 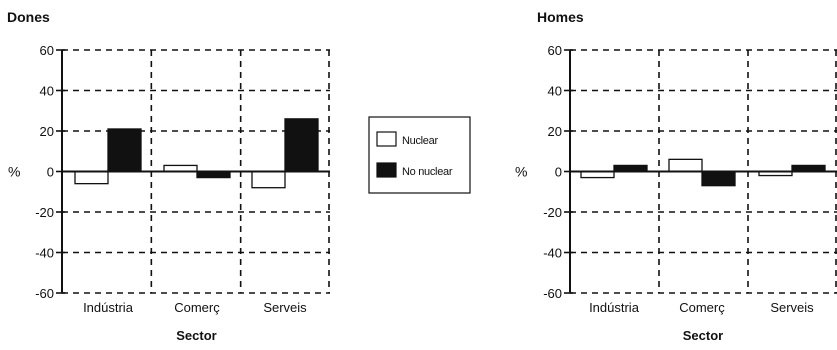 What do you see at coordinates (560, 17) in the screenshot?
I see `panel-title: Homes` at bounding box center [560, 17].